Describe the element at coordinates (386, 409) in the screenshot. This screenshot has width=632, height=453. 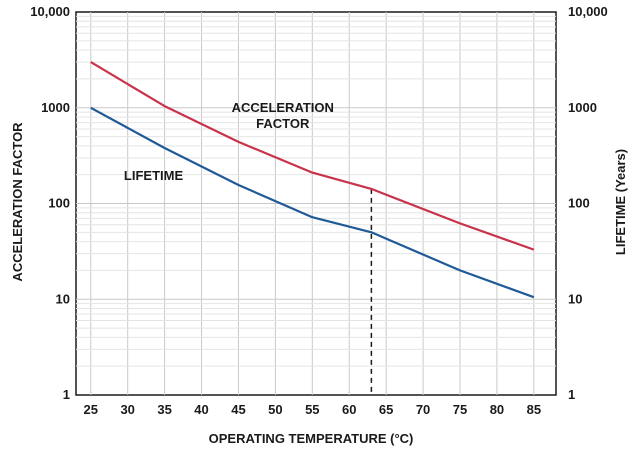
I see `x-tick-label: 65` at that location.